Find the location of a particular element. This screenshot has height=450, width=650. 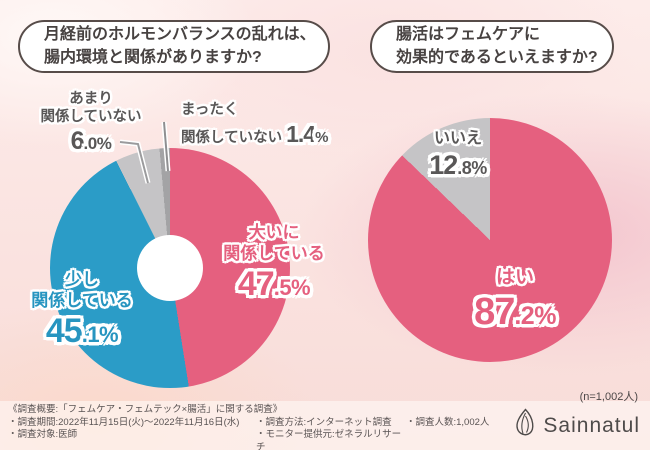

label-yes-text: はい is located at coordinates (514, 277).